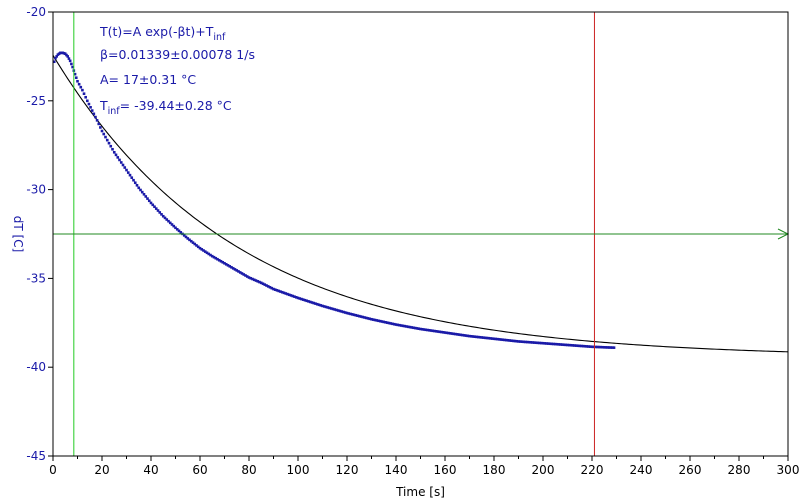 The image size is (800, 504). Describe the element at coordinates (298, 470) in the screenshot. I see `x-tick-label: 100` at that location.